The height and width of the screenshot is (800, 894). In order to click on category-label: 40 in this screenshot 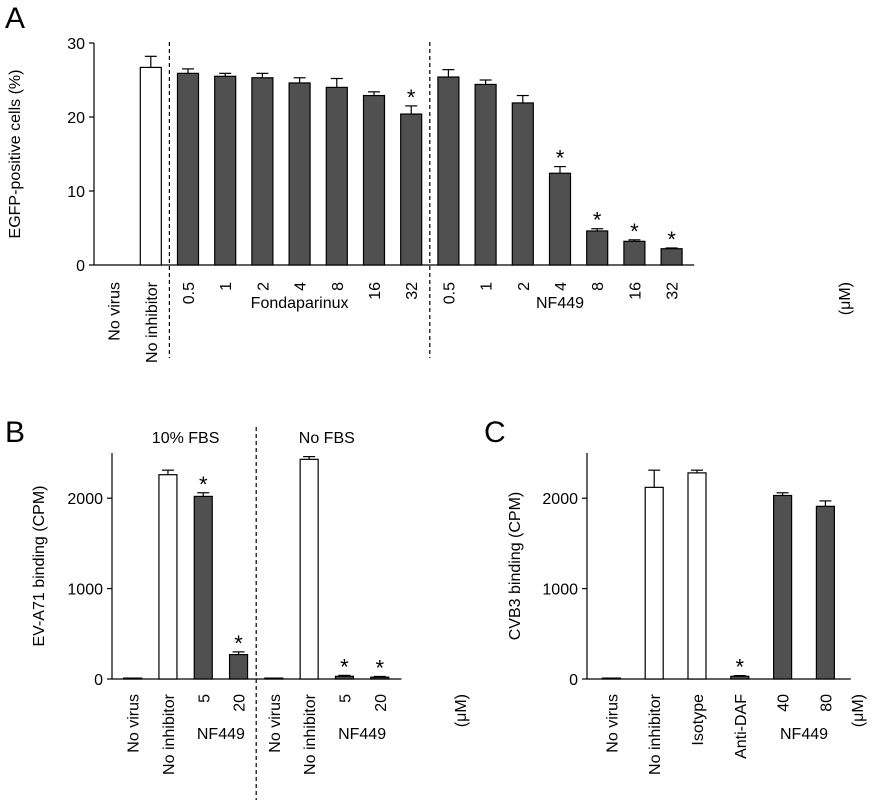, I will do `click(784, 703)`.